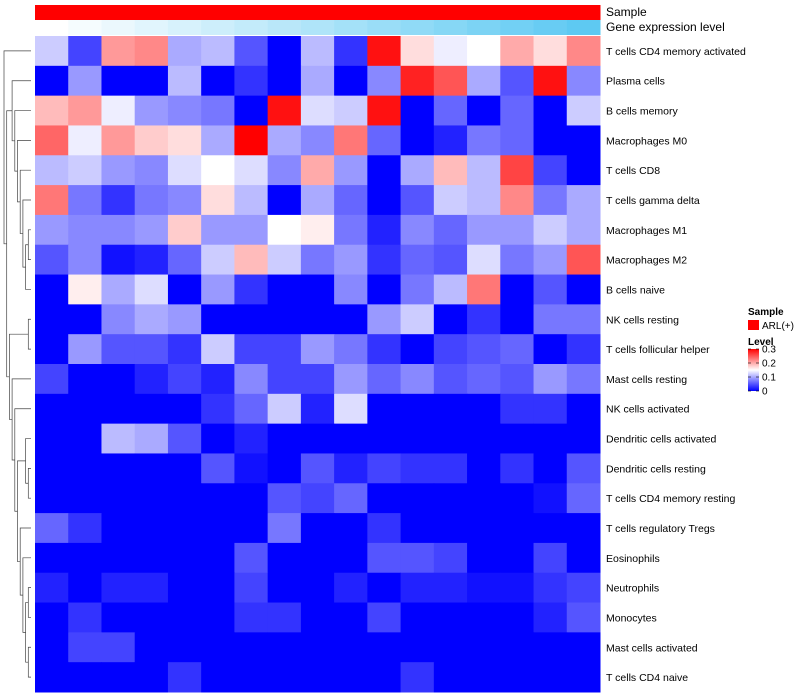 The image size is (800, 700). What do you see at coordinates (642, 112) in the screenshot?
I see `row-label: B cells memory` at bounding box center [642, 112].